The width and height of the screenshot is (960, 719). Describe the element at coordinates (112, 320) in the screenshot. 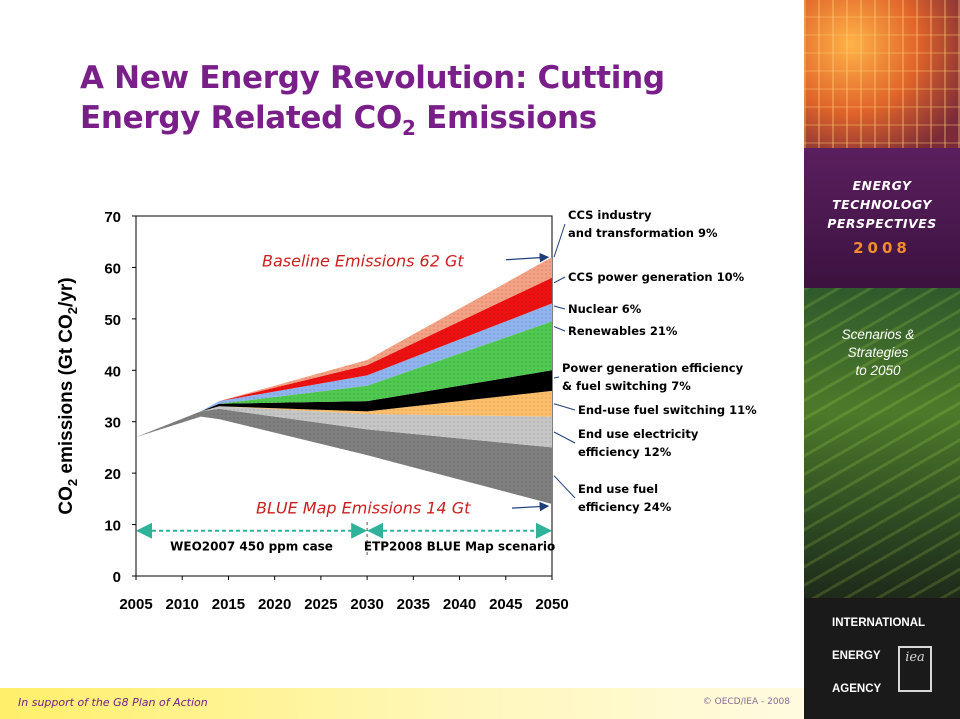

I see `y-tick-label: 50` at that location.